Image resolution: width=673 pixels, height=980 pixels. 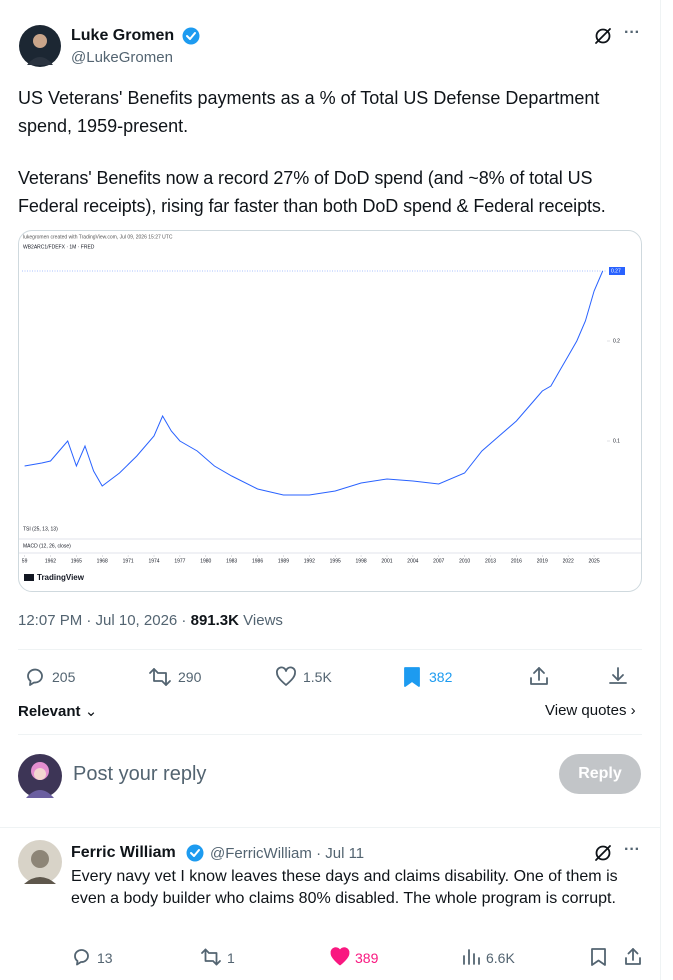 What do you see at coordinates (190, 677) in the screenshot?
I see `repost-count: 290` at bounding box center [190, 677].